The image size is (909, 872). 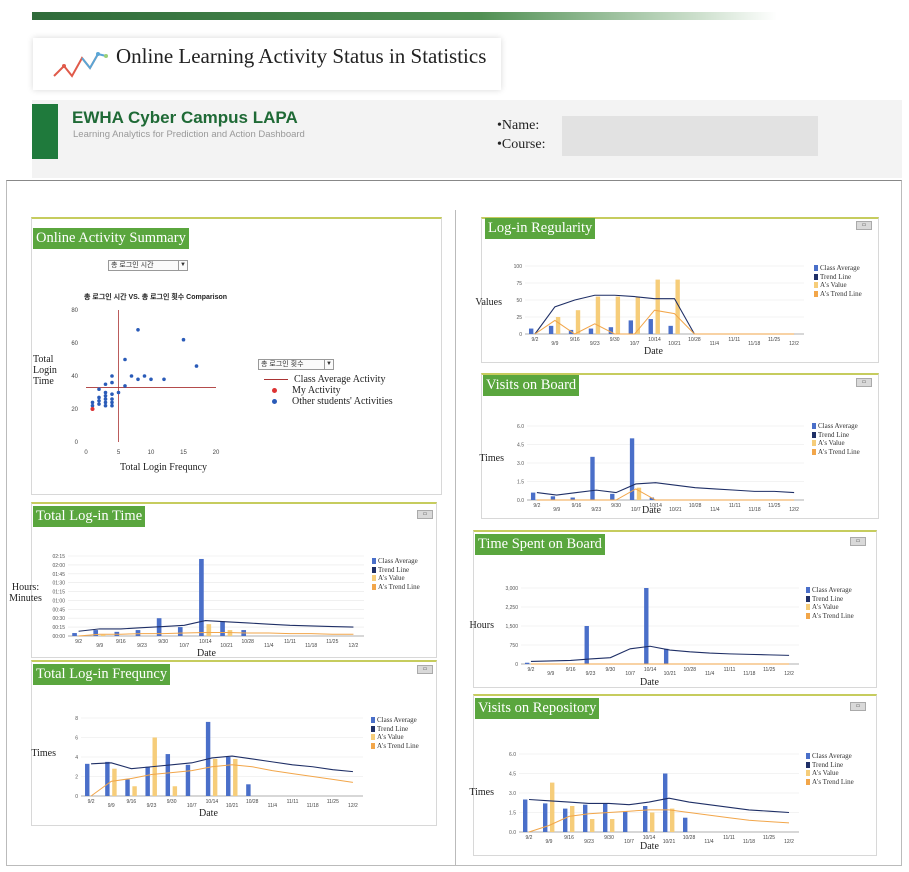 I want to click on y-tick-label: 0.0, so click(x=512, y=833).